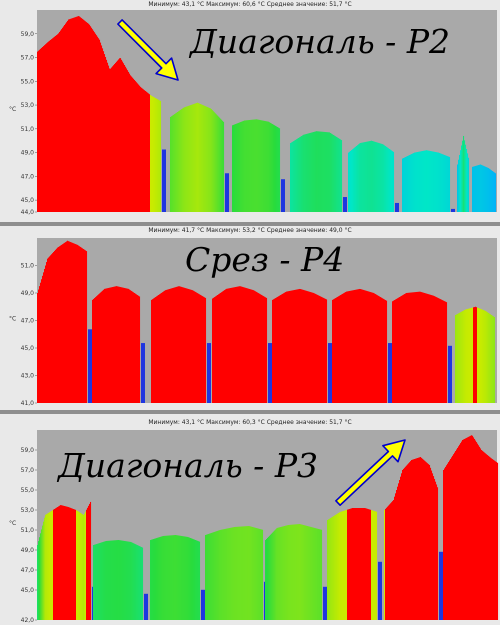  I want to click on y-tick-label: 45,0, so click(28, 200).